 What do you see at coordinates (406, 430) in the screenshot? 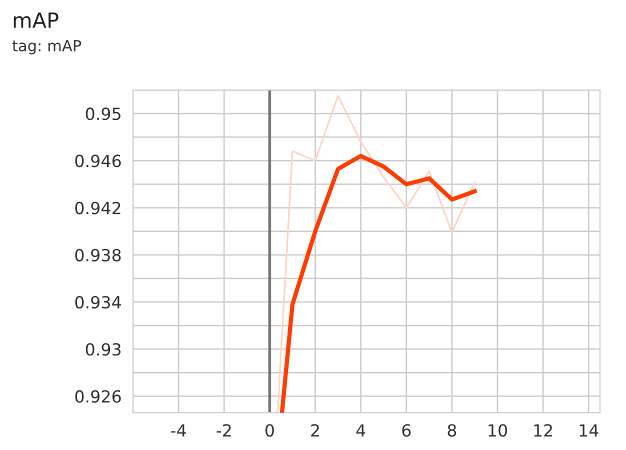
I see `x-tick-label: 6` at bounding box center [406, 430].